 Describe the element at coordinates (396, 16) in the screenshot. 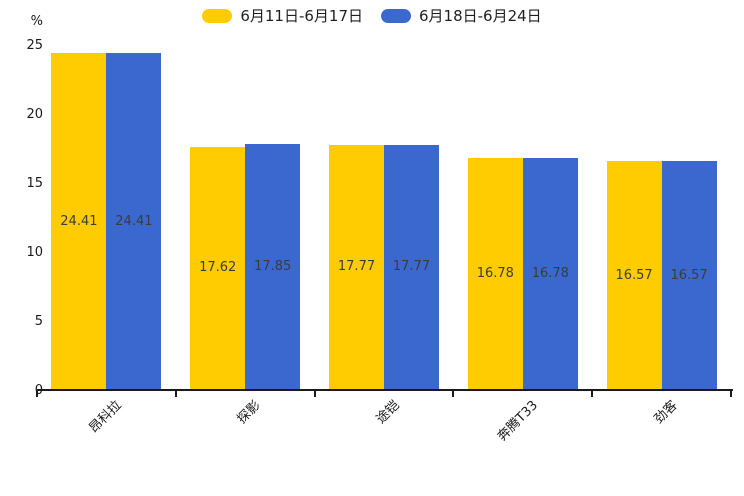

I see `legend-swatch-blue-icon` at that location.